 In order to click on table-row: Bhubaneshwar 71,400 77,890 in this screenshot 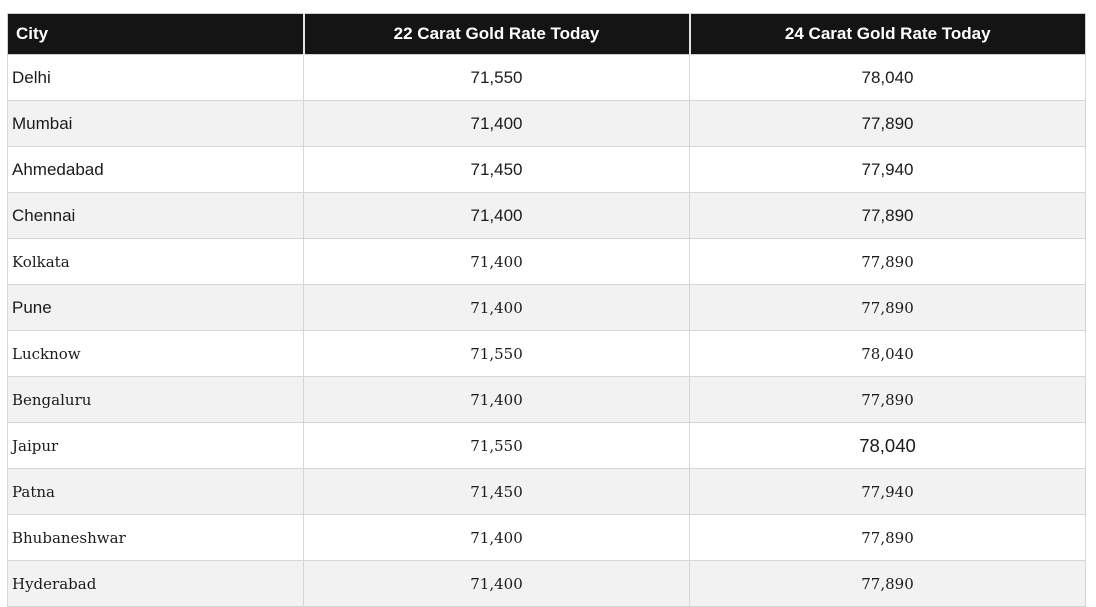, I will do `click(546, 537)`.